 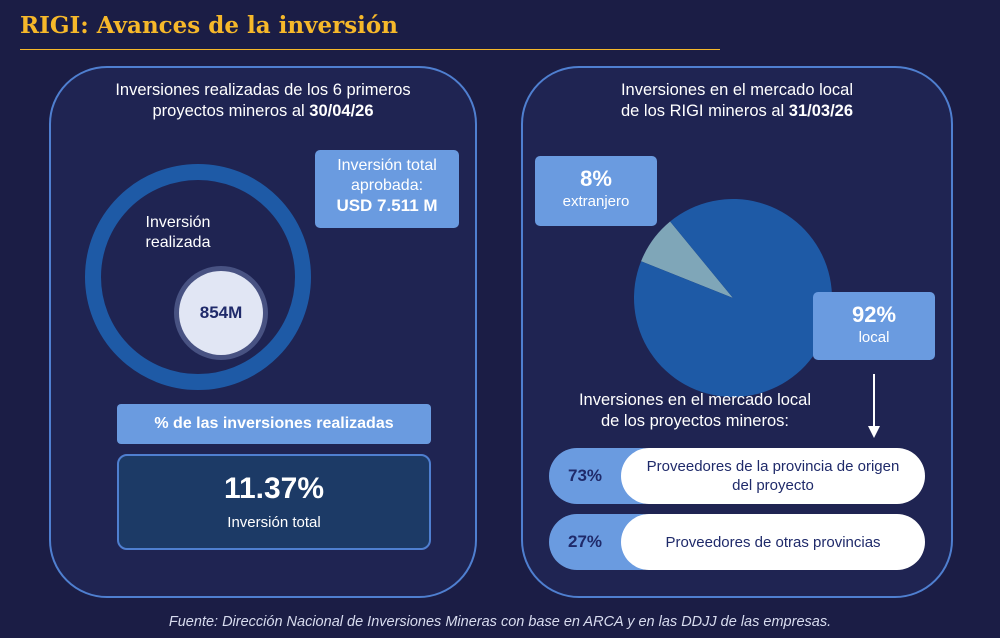 I want to click on right-heading-line2-text: de los RIGI mineros al, so click(x=704, y=111).